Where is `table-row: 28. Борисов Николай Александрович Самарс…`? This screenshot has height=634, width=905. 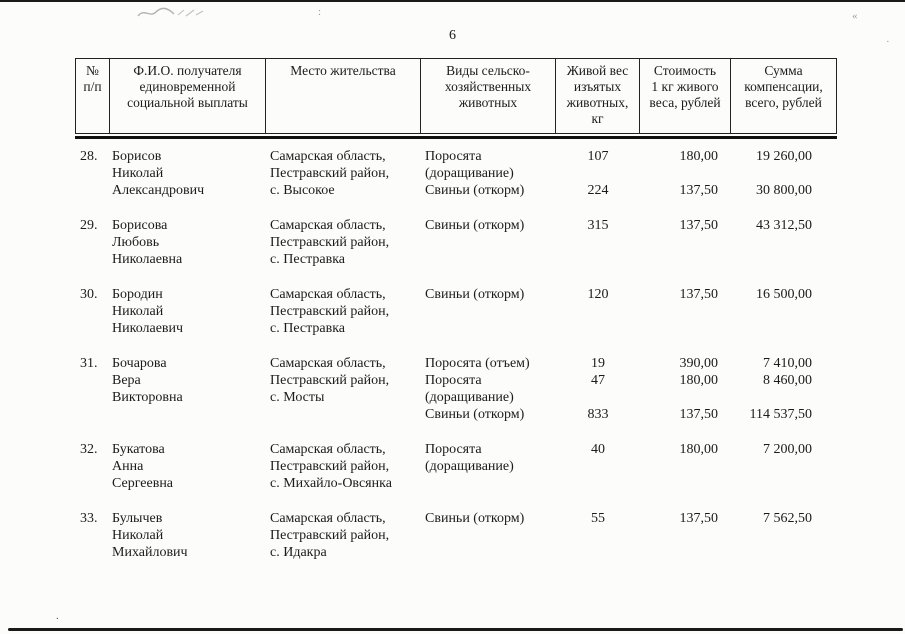
table-row: 28. Борисов Николай Александрович Самарс… is located at coordinates (456, 173).